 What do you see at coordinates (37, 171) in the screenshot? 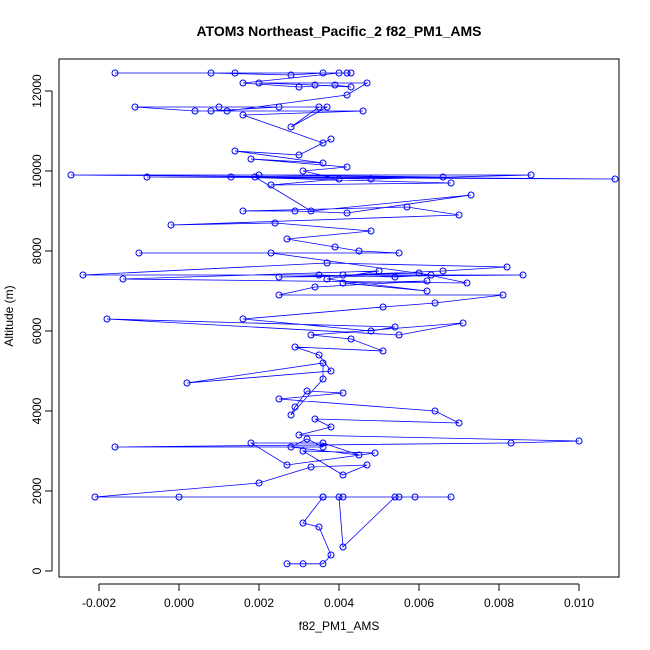
I see `y-tick-label: 10000` at bounding box center [37, 171].